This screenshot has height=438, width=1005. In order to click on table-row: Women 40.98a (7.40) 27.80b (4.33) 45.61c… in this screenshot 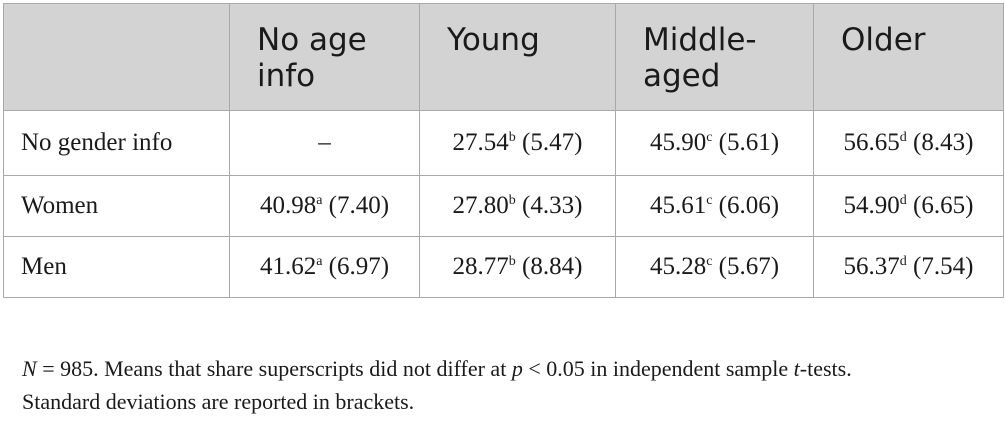, I will do `click(503, 206)`.